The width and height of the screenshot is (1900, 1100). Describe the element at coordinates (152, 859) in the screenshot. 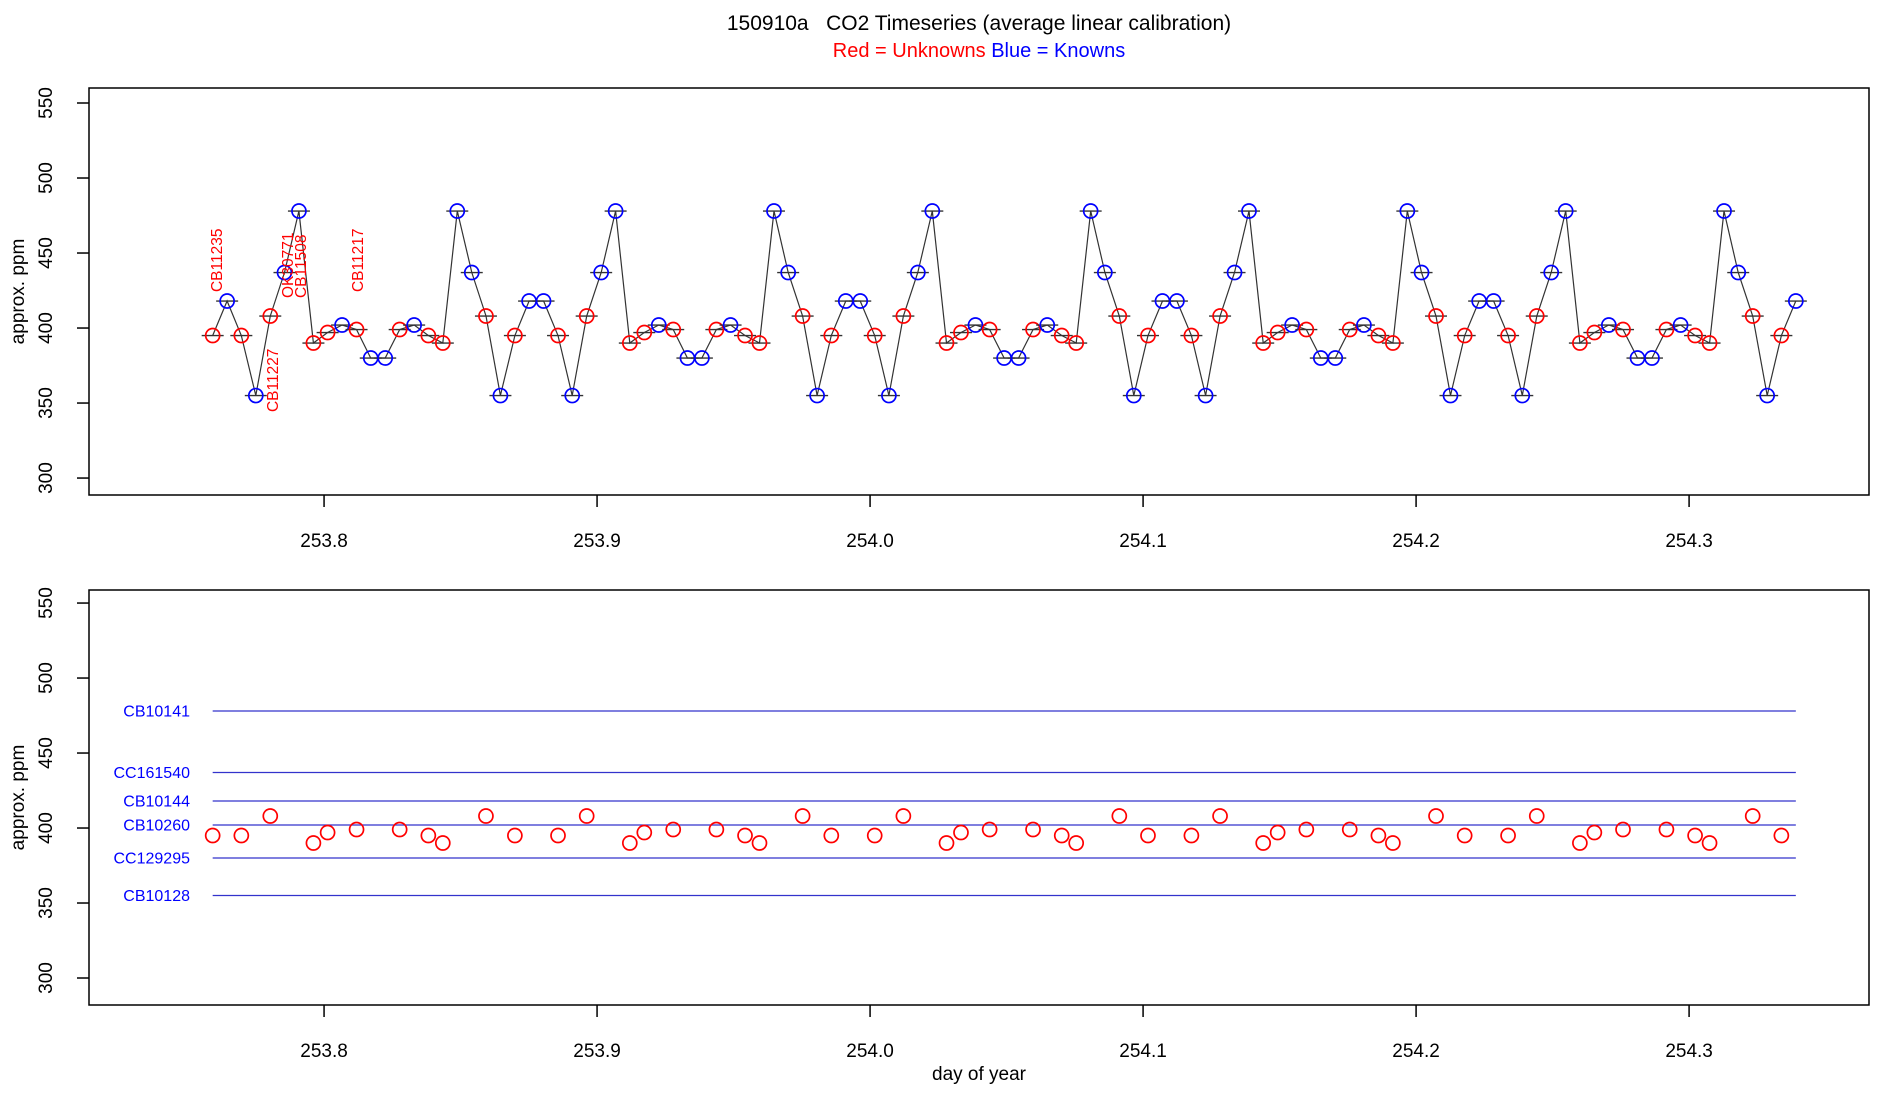

I see `known-line-label: CC129295` at that location.